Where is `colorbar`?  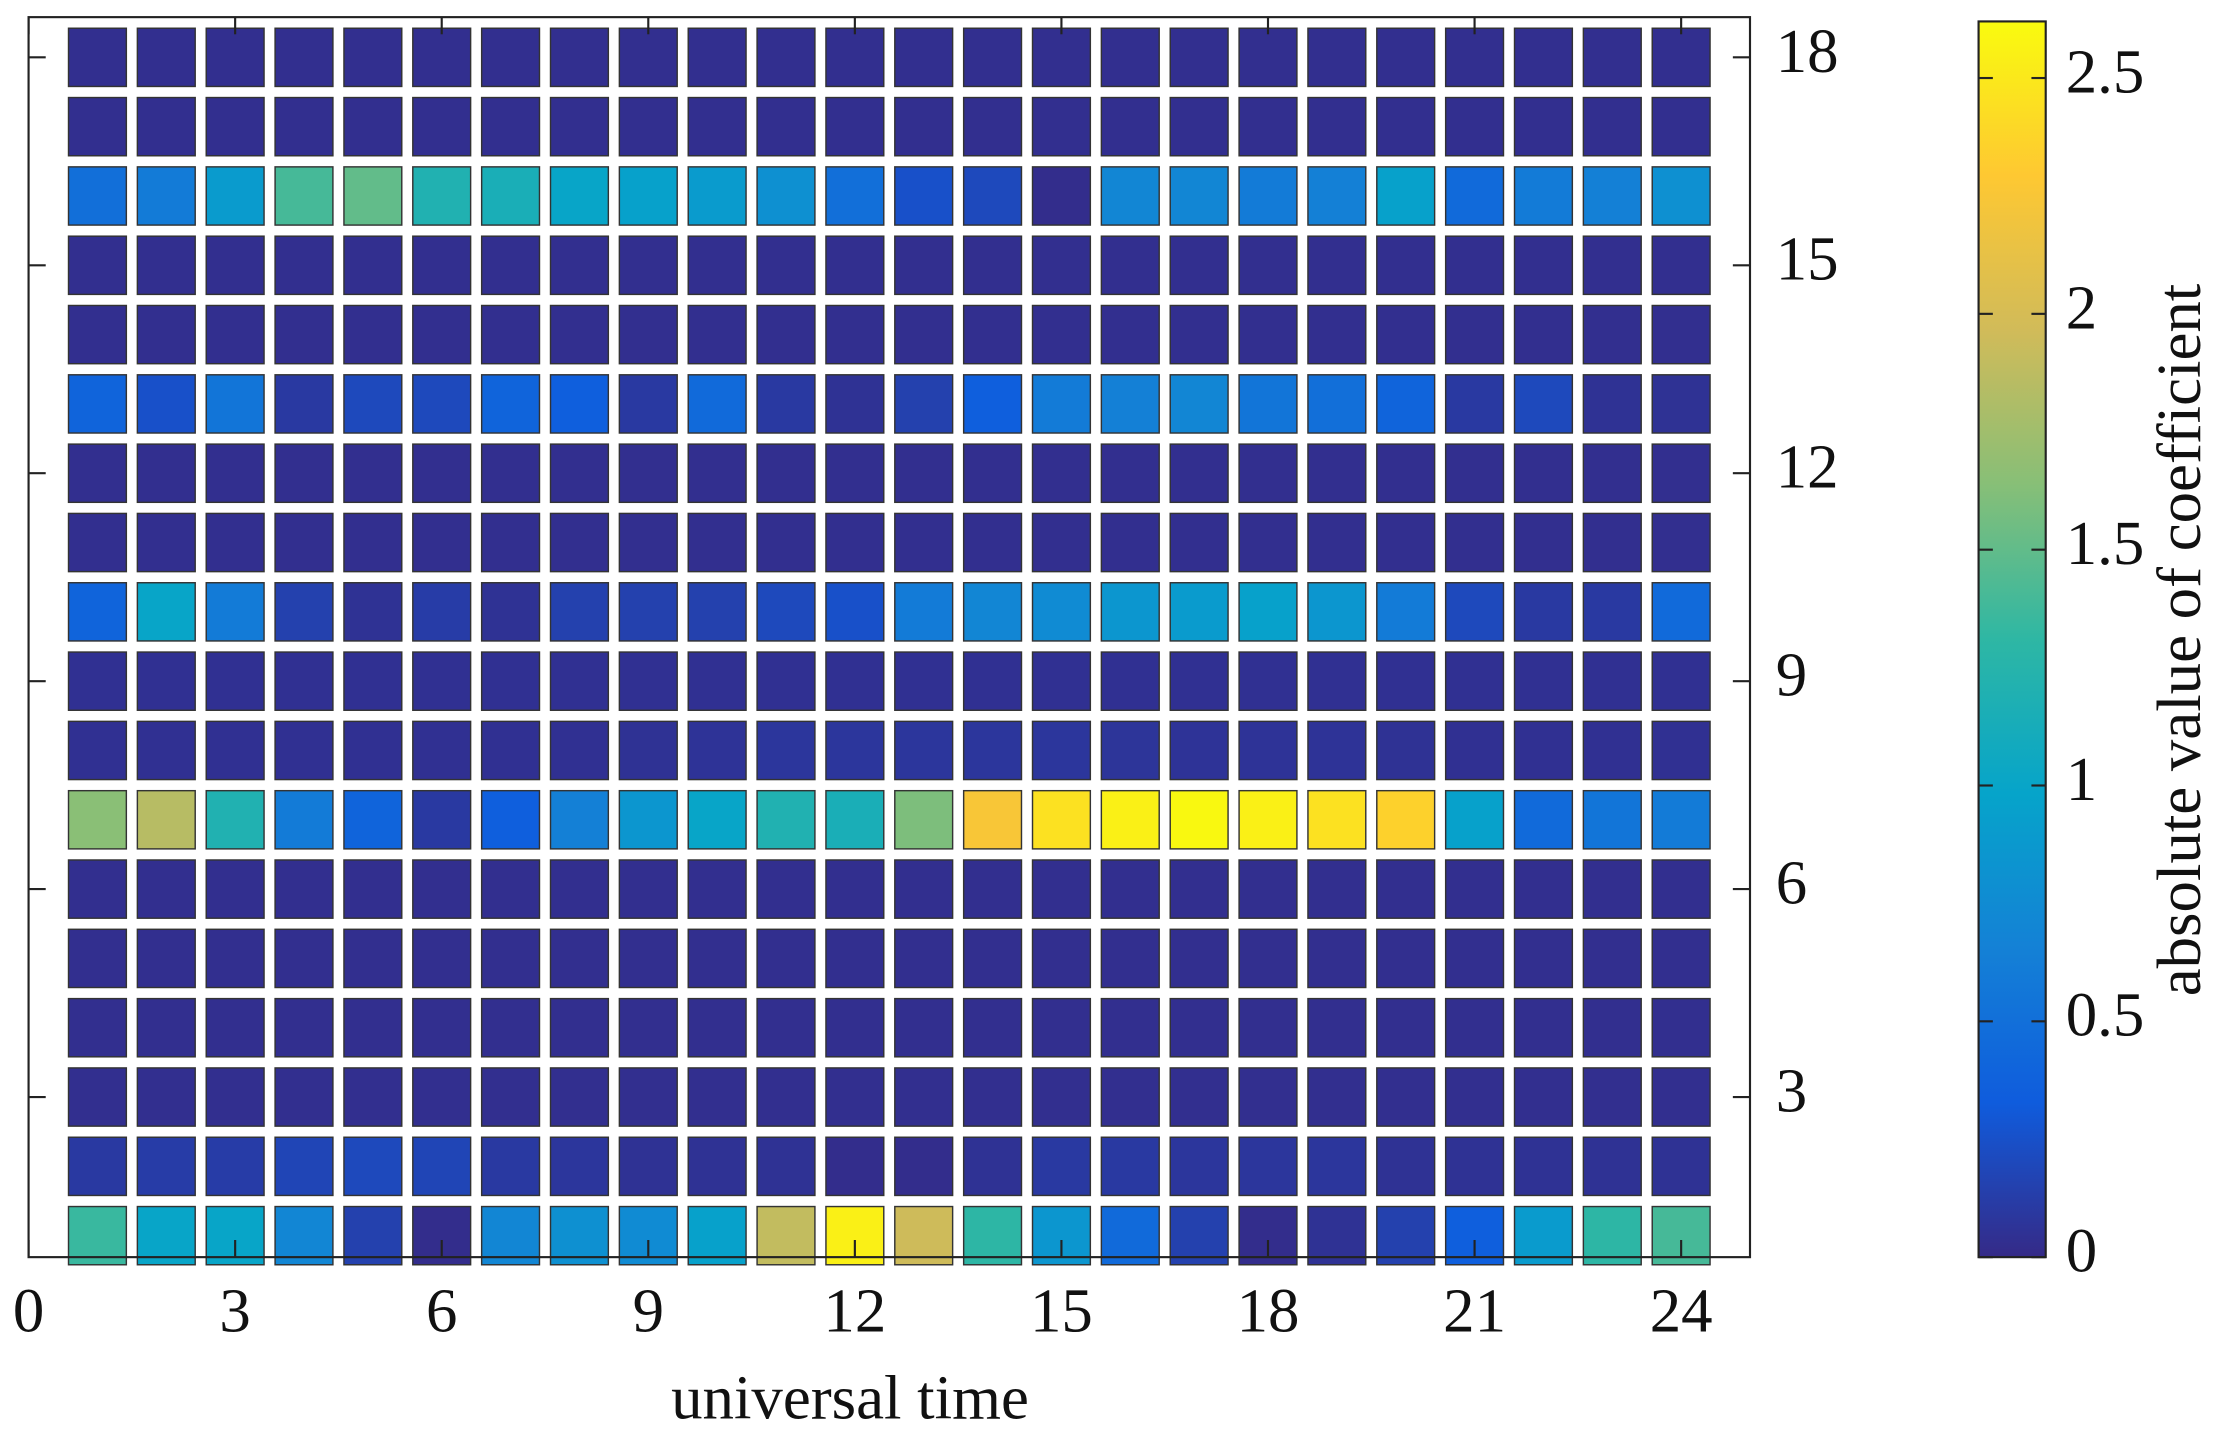
colorbar is located at coordinates (2012, 639).